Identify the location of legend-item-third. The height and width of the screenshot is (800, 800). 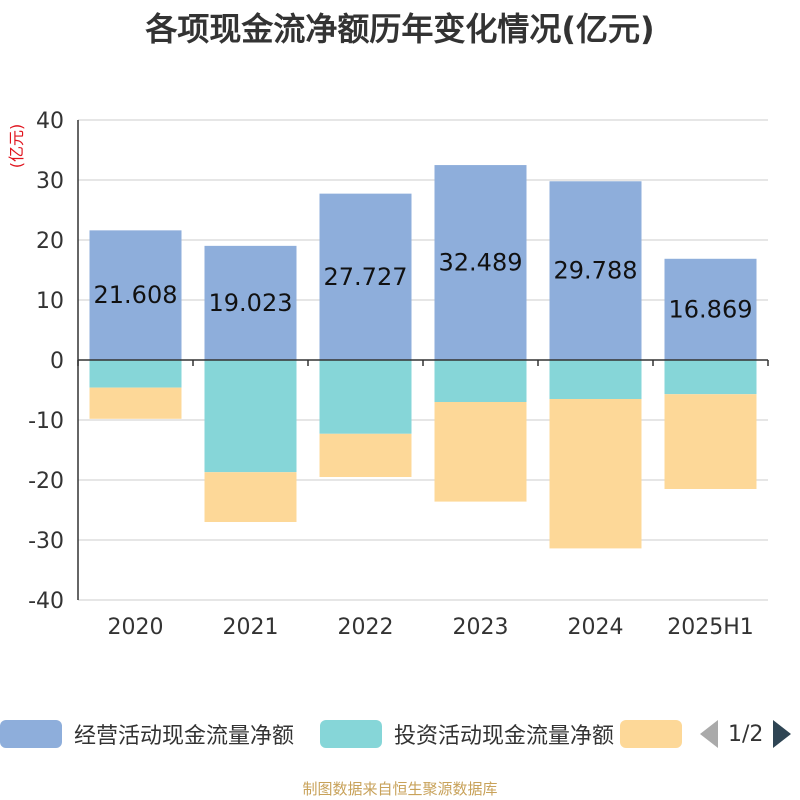
(651, 734).